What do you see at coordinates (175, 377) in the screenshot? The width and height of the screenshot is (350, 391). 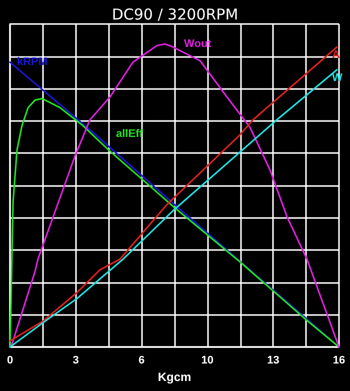 I see `x-axis-title: Kgcm` at bounding box center [175, 377].